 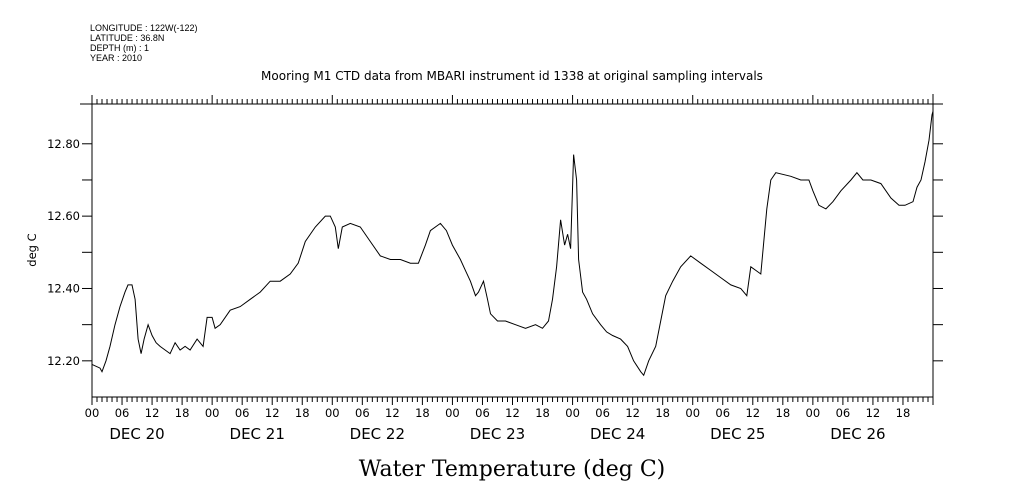 I want to click on y-tick-label: 12.20, so click(x=63, y=361).